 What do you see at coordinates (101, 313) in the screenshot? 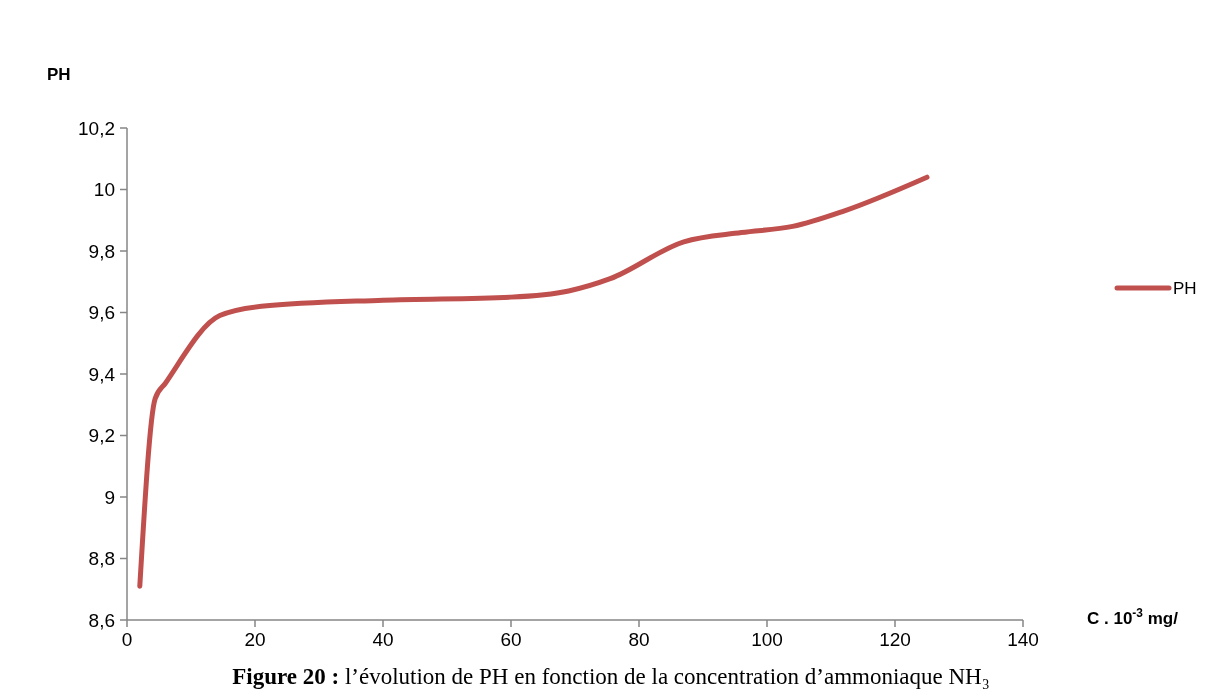
I see `y-tick-label: 9,6` at bounding box center [101, 313].